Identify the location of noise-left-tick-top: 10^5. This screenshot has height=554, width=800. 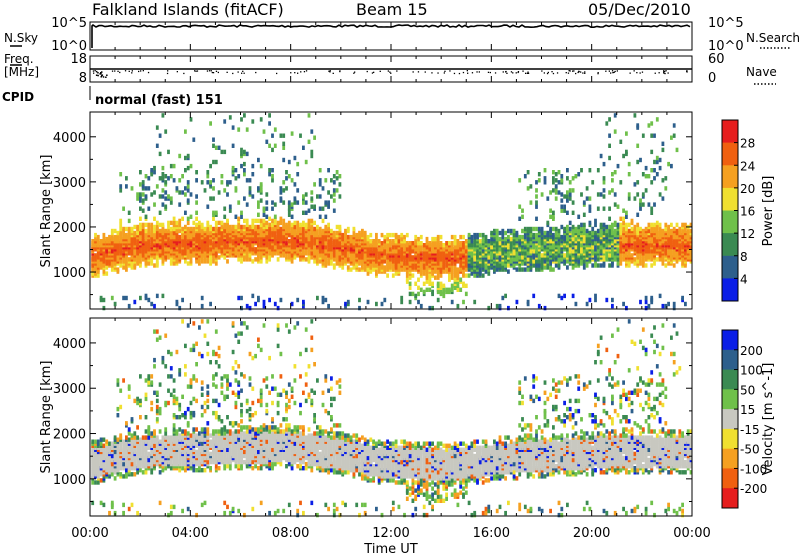
(69, 23).